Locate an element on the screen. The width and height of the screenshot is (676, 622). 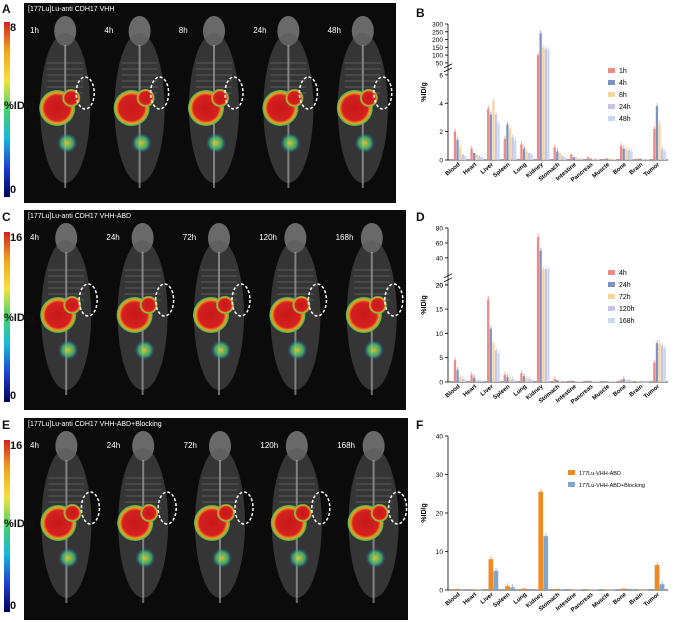
panel-letter-e: E is located at coordinates (6, 425).